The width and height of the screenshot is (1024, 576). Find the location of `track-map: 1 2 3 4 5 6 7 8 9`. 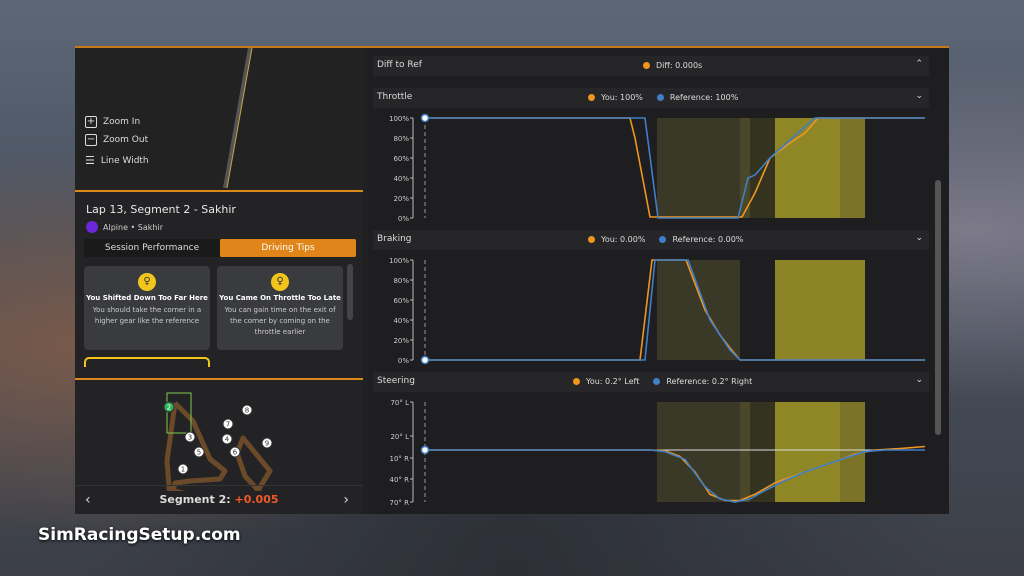

track-map: 1 2 3 4 5 6 7 8 9 is located at coordinates (219, 436).